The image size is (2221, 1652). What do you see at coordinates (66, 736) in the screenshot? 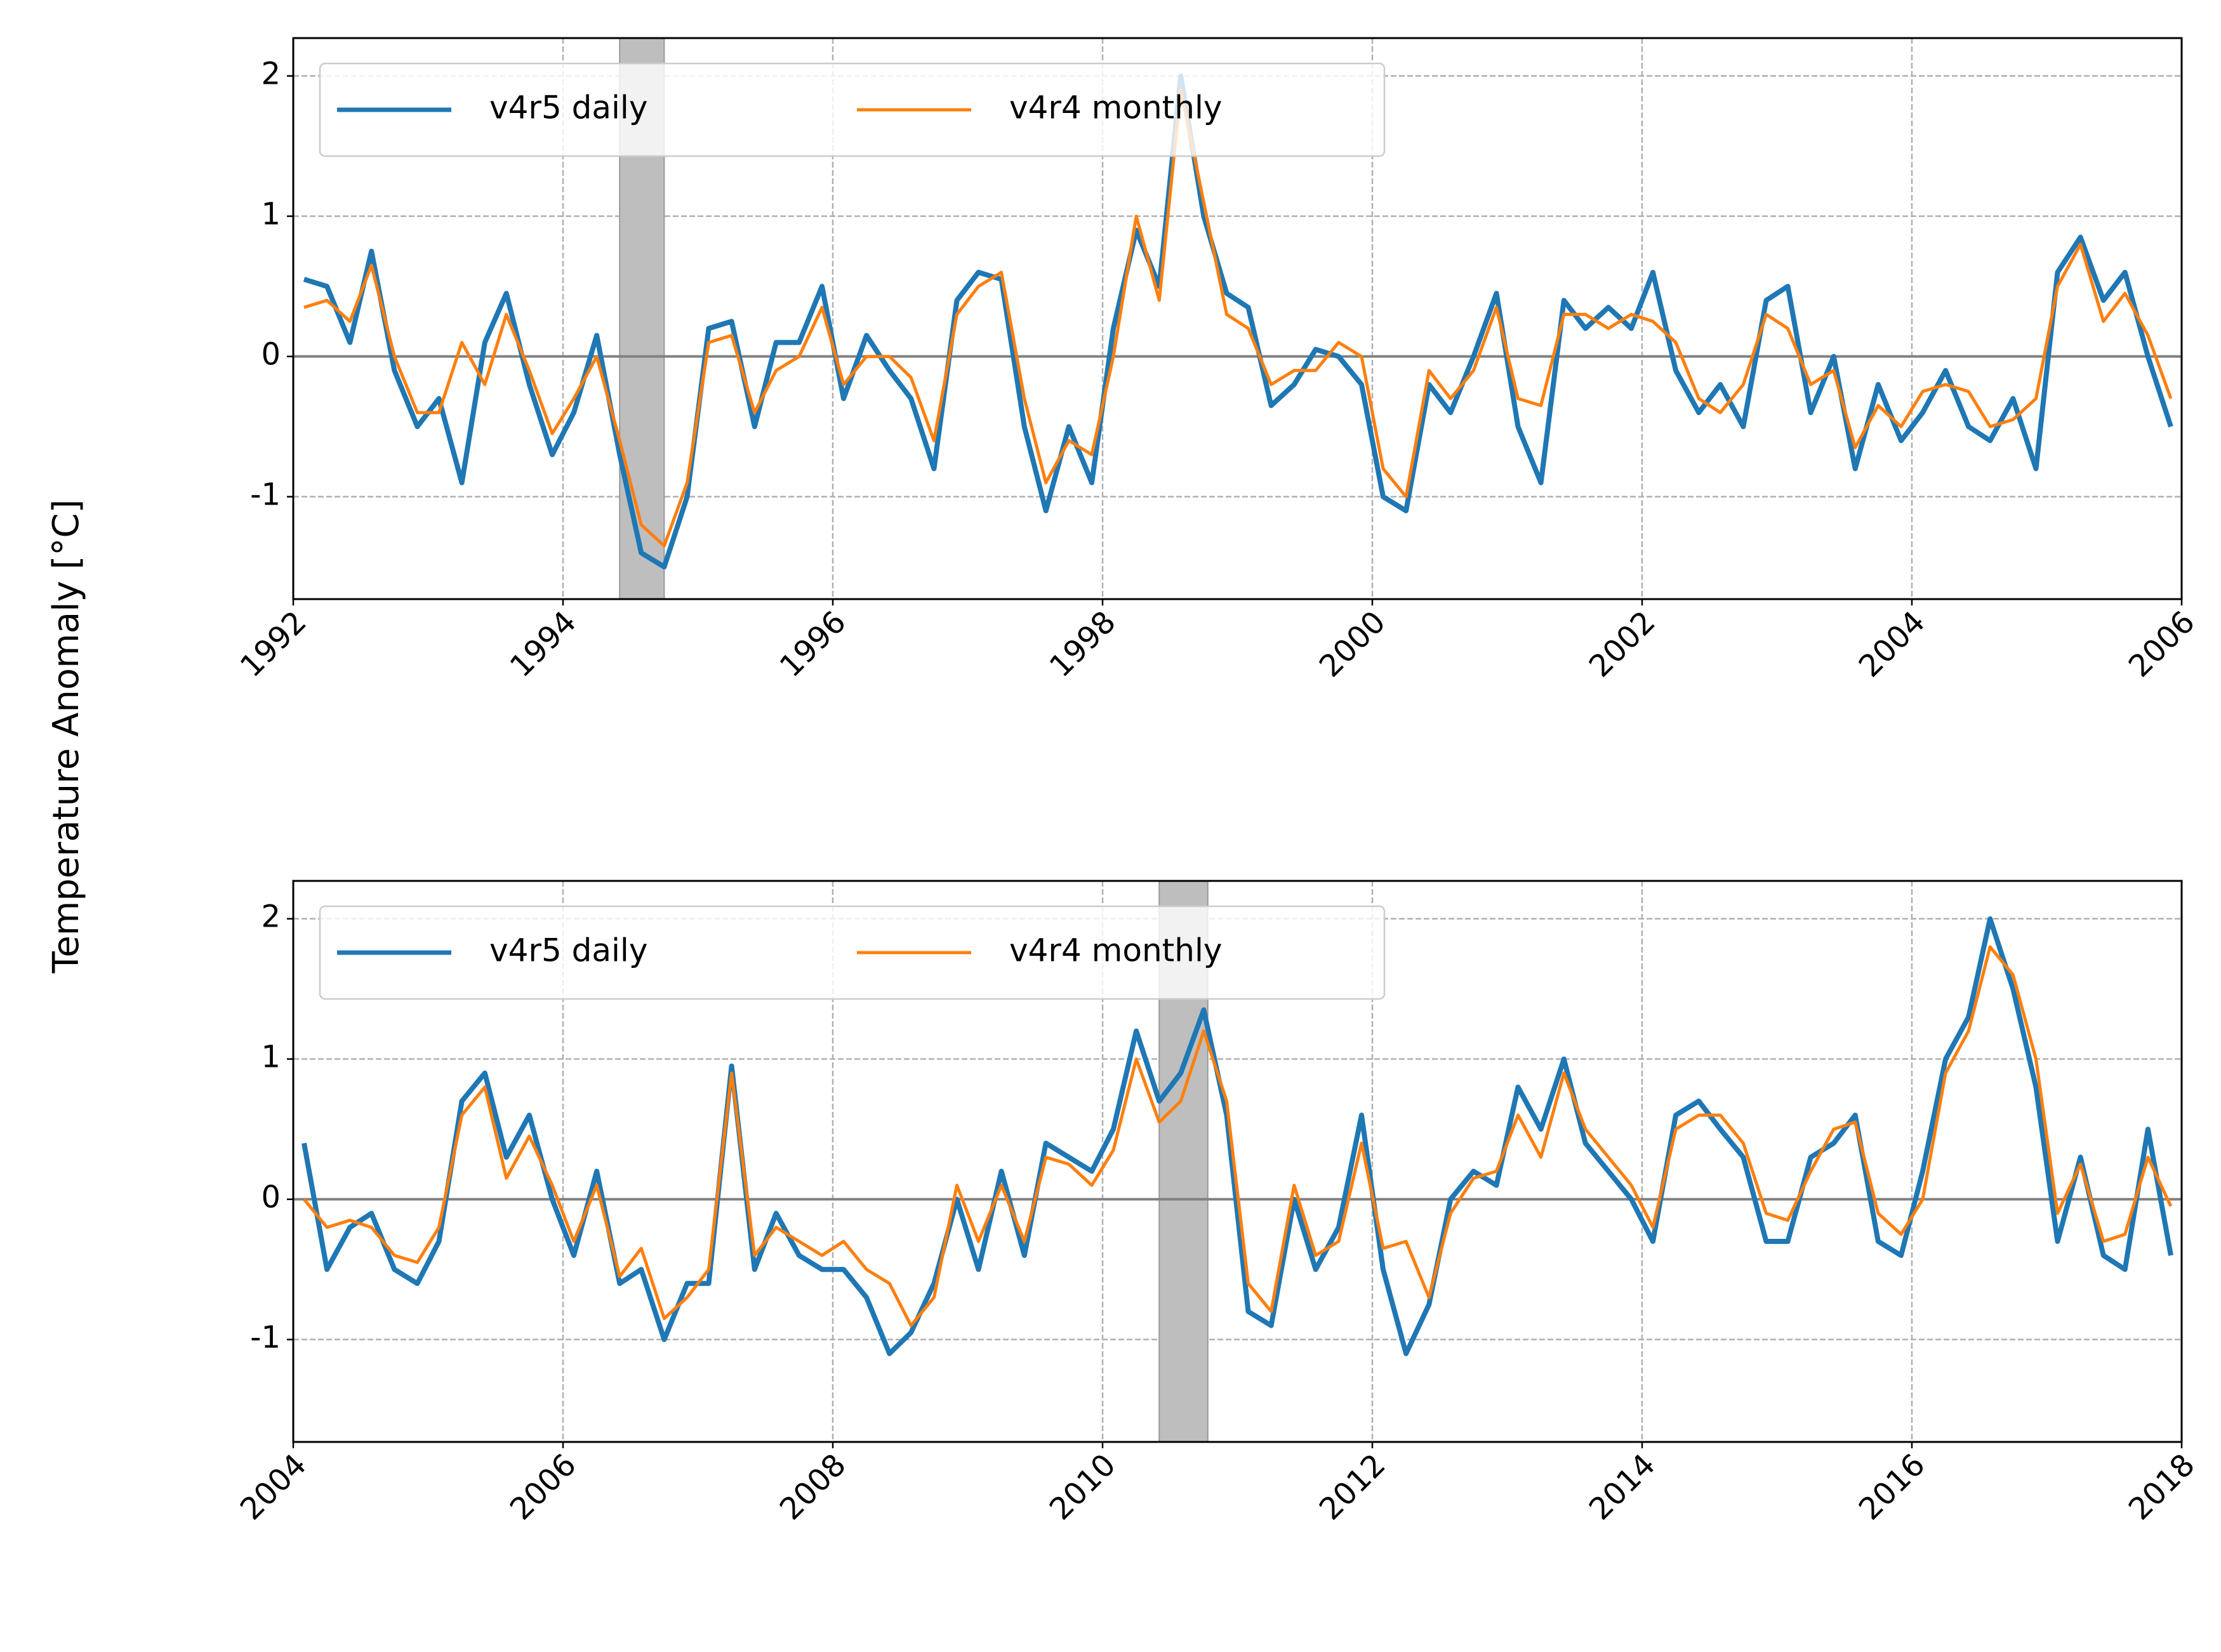
I see `y-axis-label: Temperature Anomaly [°C]` at bounding box center [66, 736].